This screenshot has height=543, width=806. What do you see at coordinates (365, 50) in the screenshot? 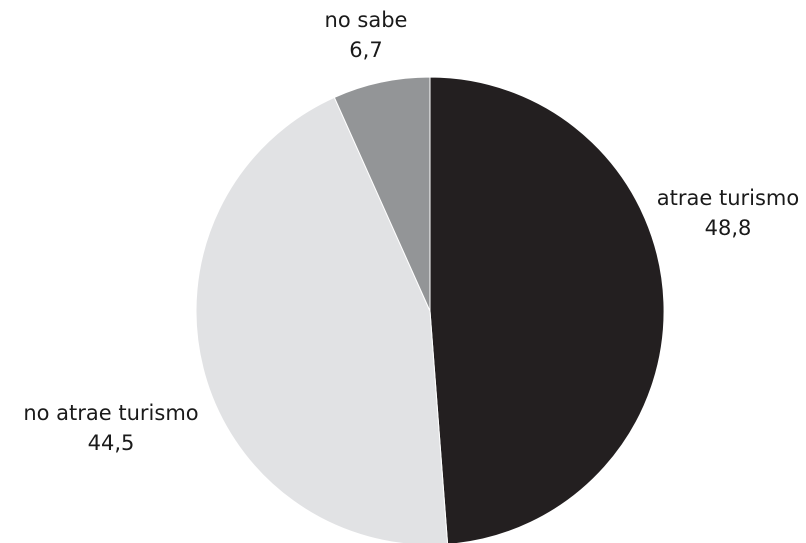
I see `slice-value-no-sabe: 6,7` at bounding box center [365, 50].